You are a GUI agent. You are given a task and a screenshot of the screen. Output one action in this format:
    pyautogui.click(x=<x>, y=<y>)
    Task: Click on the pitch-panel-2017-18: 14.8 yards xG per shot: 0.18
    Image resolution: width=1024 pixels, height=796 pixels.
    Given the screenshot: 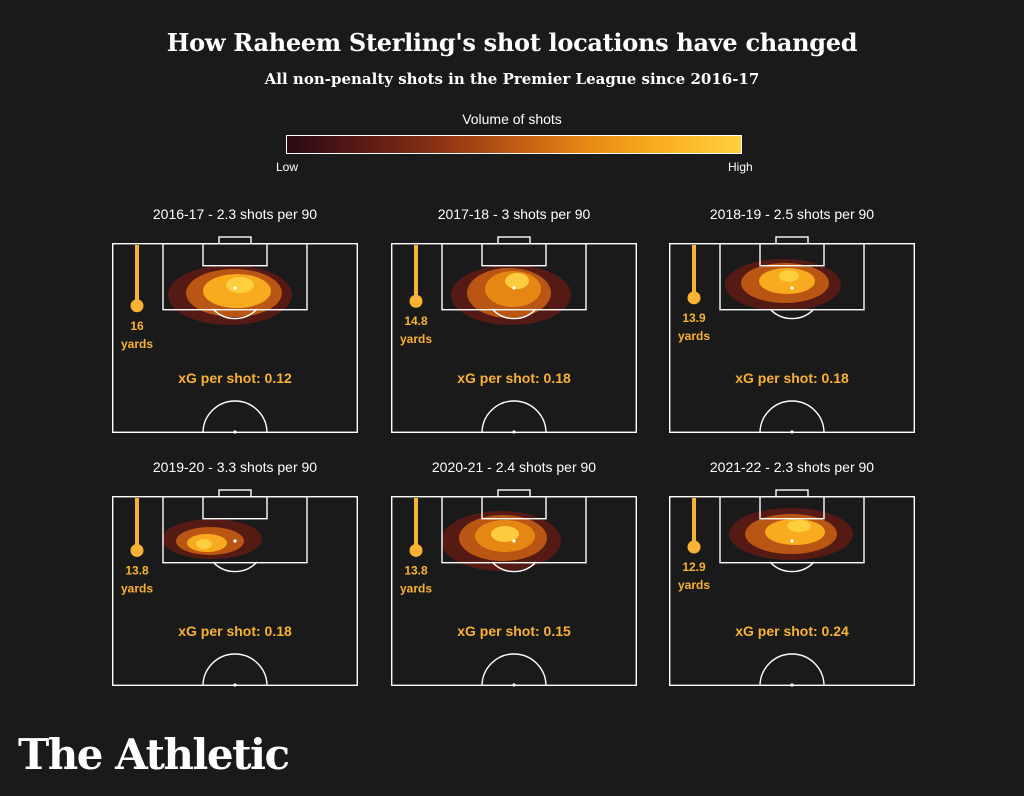 What is the action you would take?
    pyautogui.click(x=514, y=335)
    